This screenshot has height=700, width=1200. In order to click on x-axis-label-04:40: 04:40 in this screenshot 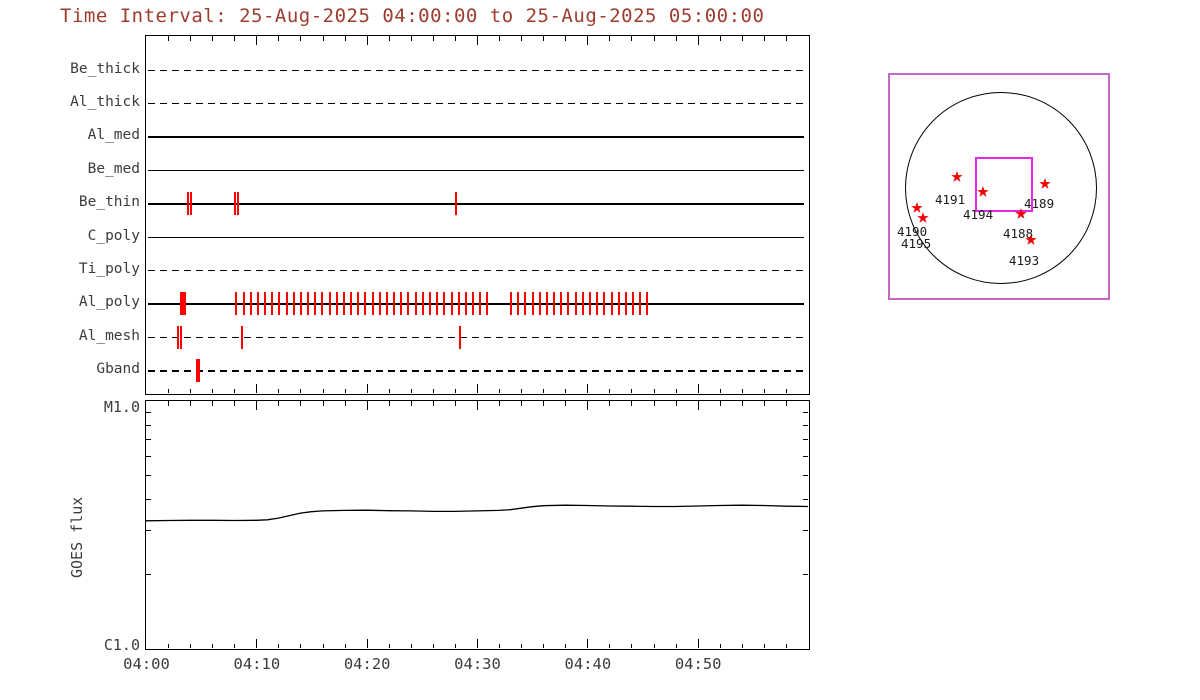, I will do `click(588, 664)`.